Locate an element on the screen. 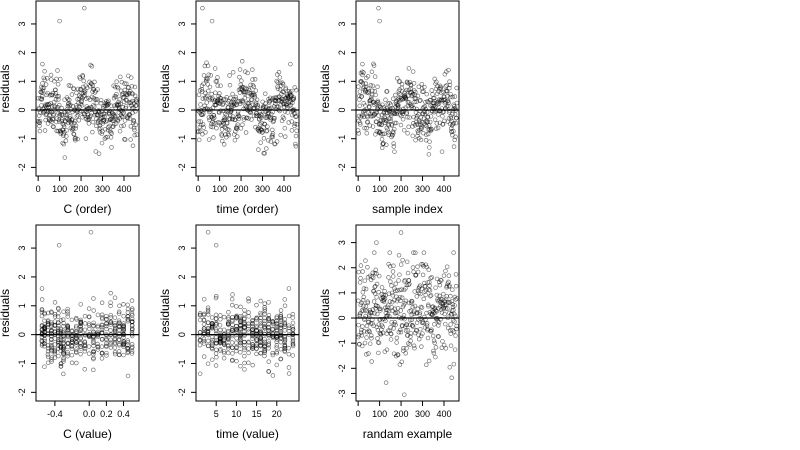 The width and height of the screenshot is (800, 450). y-tick-label: -2 is located at coordinates (342, 368).